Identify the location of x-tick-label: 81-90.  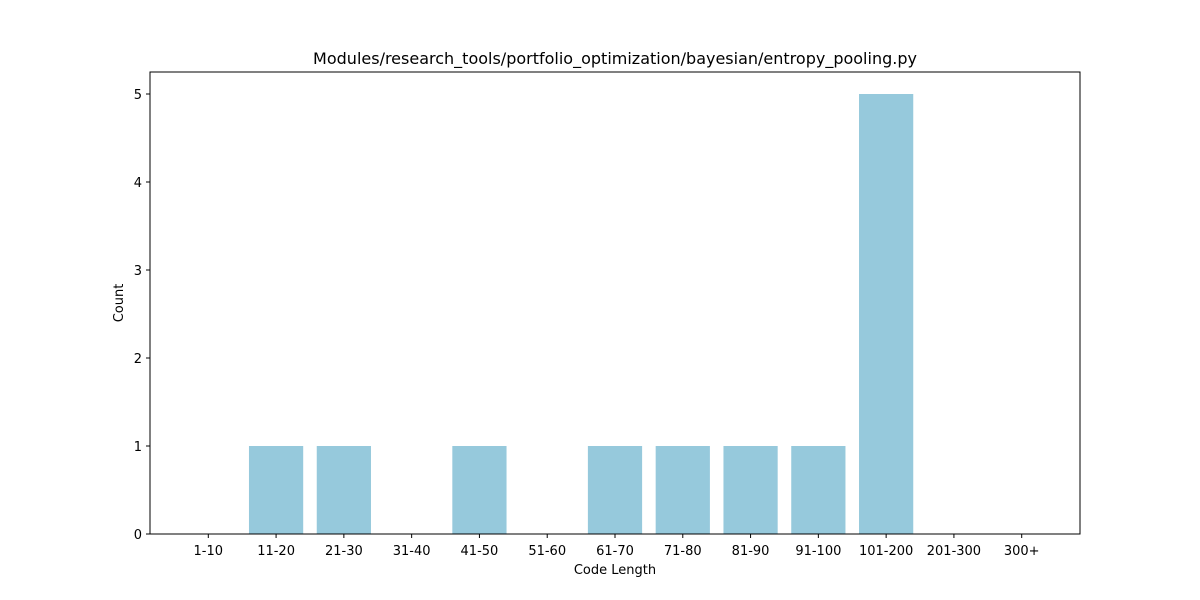
(751, 551).